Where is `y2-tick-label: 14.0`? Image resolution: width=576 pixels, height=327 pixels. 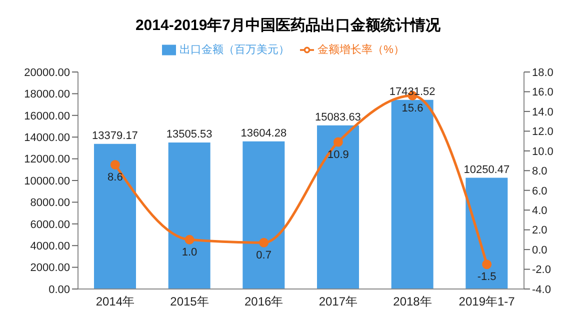
y2-tick-label: 14.0 is located at coordinates (543, 112).